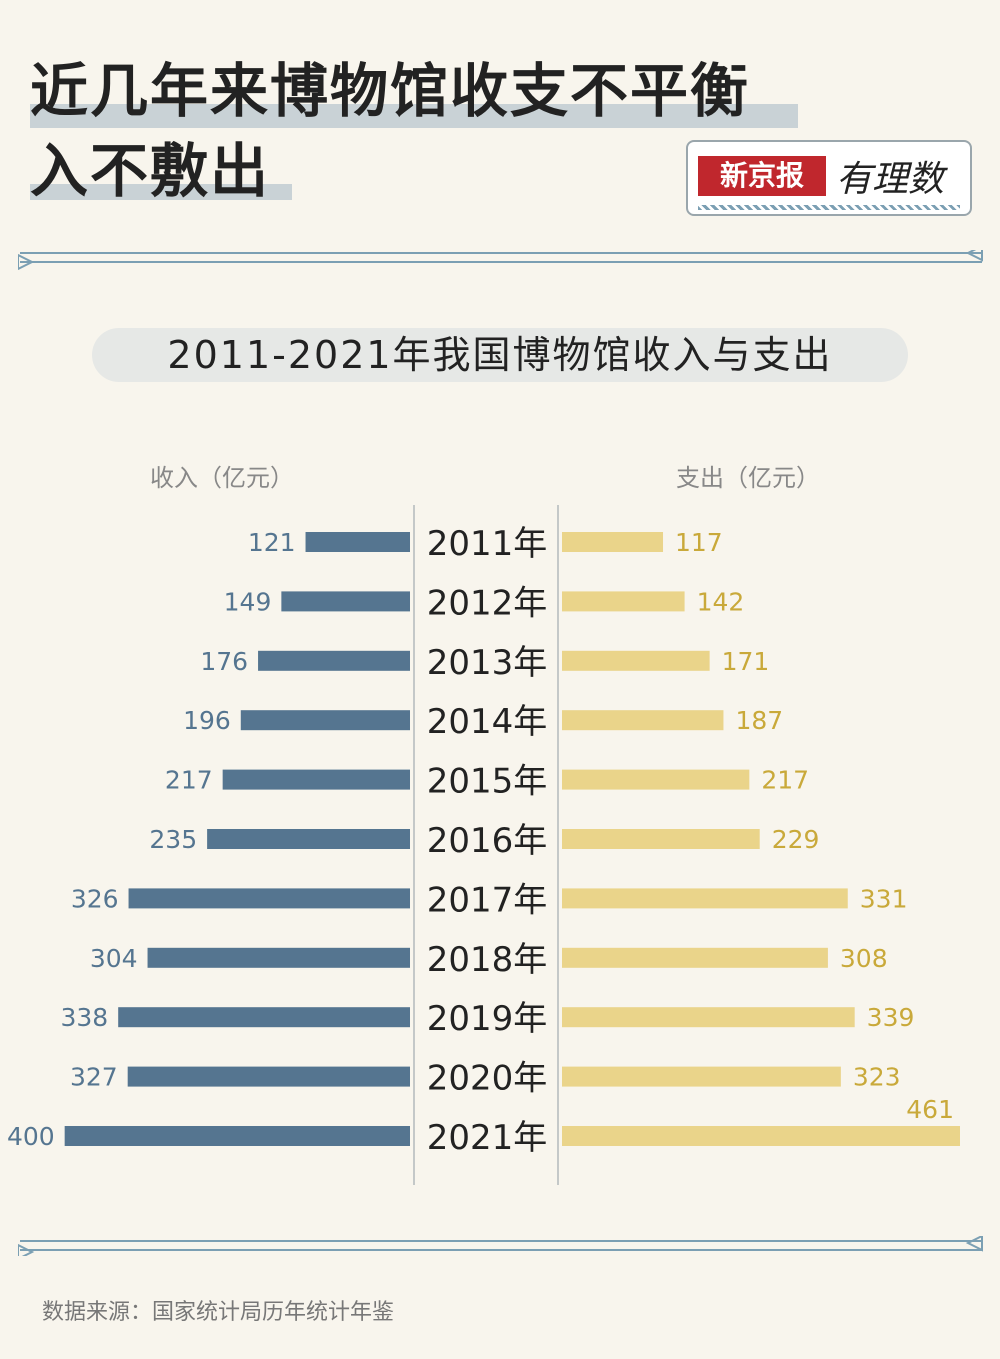 The image size is (1000, 1359). I want to click on expense-value-label: 142, so click(721, 601).